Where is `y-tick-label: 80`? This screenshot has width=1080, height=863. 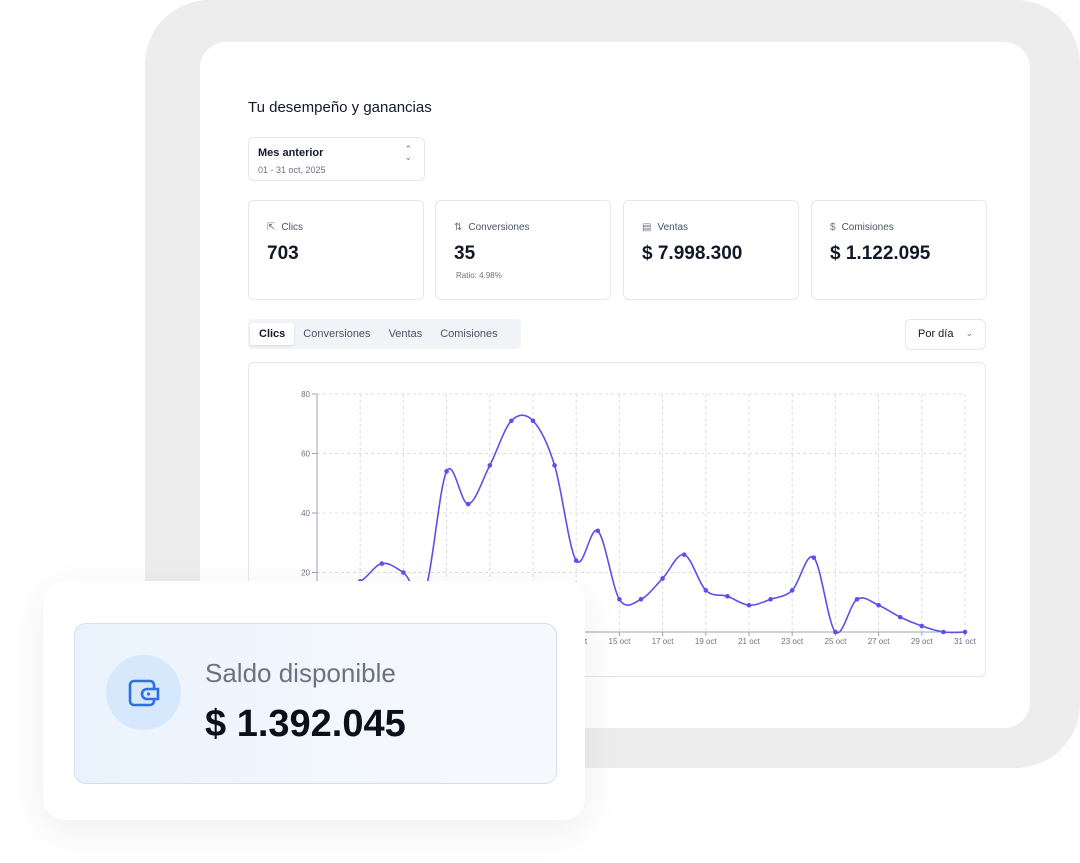
y-tick-label: 80 is located at coordinates (305, 394).